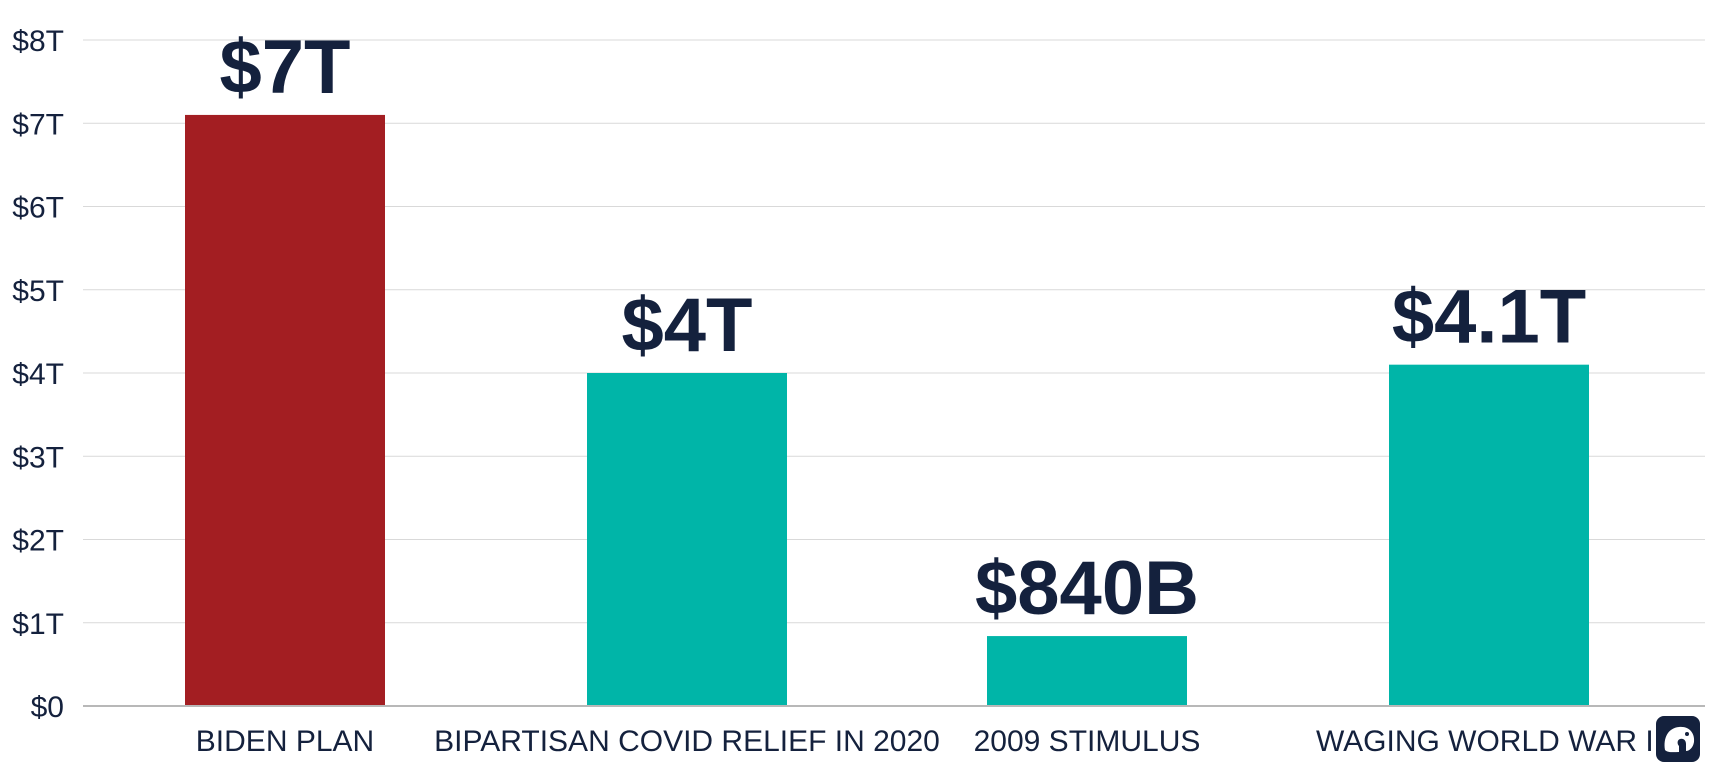 The height and width of the screenshot is (768, 1709). Describe the element at coordinates (38, 124) in the screenshot. I see `y-tick-label: $7T` at that location.